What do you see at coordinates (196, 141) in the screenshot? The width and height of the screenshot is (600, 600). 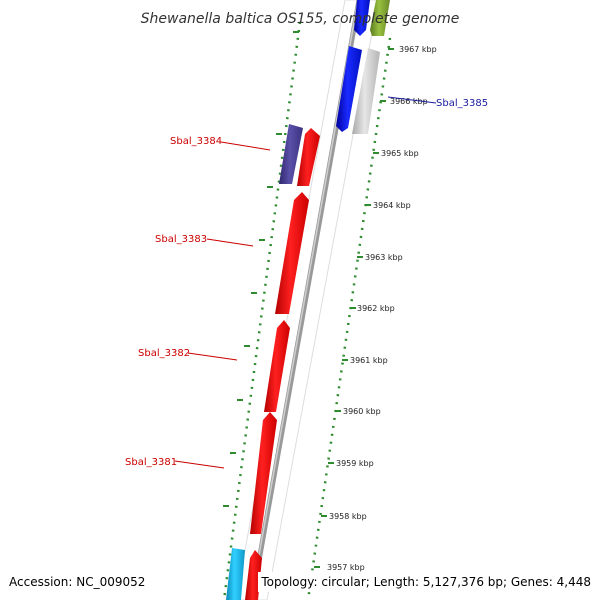 I see `gene-label-sbal-3384: Sbal_3384` at bounding box center [196, 141].